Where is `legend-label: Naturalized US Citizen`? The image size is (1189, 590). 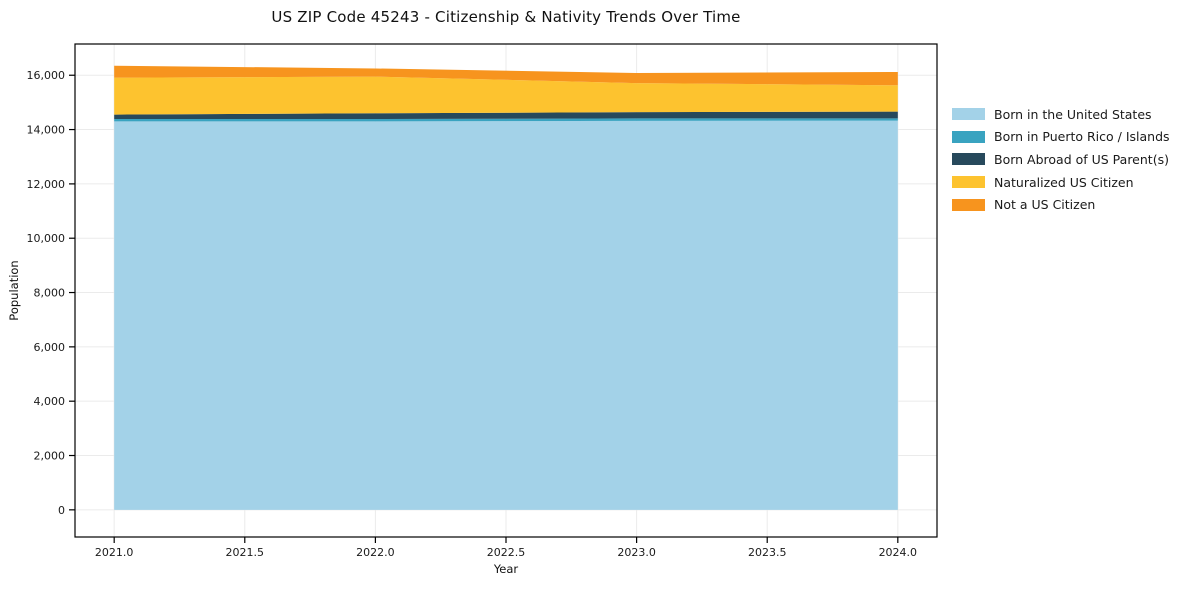 legend-label: Naturalized US Citizen is located at coordinates (1064, 182).